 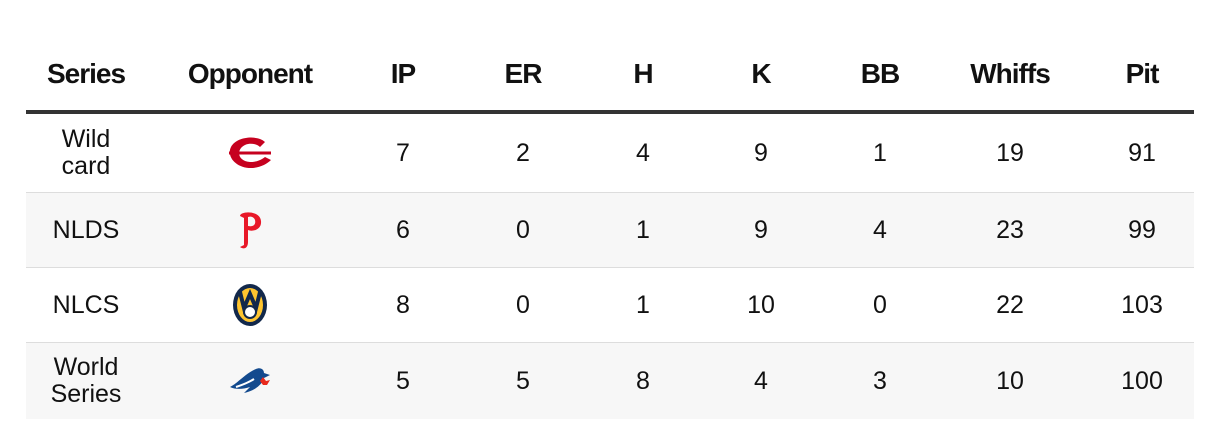 What do you see at coordinates (1142, 76) in the screenshot?
I see `header-cell: Pit` at bounding box center [1142, 76].